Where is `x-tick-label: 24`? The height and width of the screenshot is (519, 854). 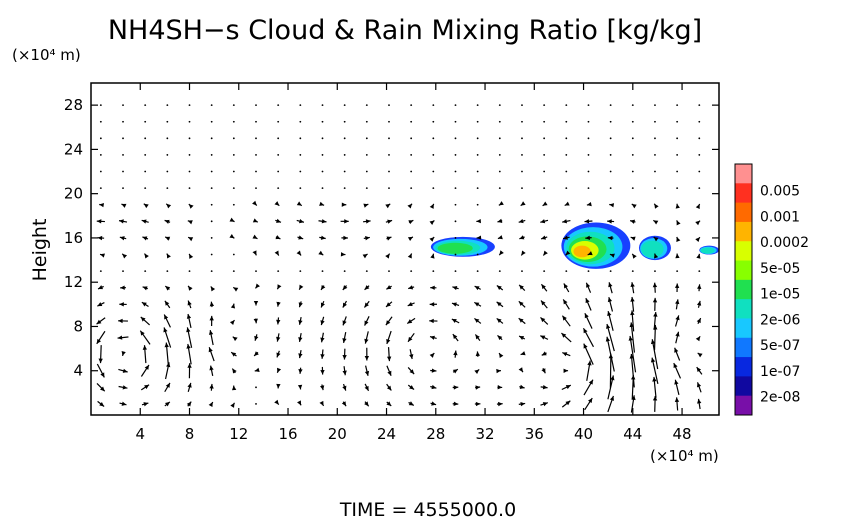
x-tick-label: 24 is located at coordinates (386, 434).